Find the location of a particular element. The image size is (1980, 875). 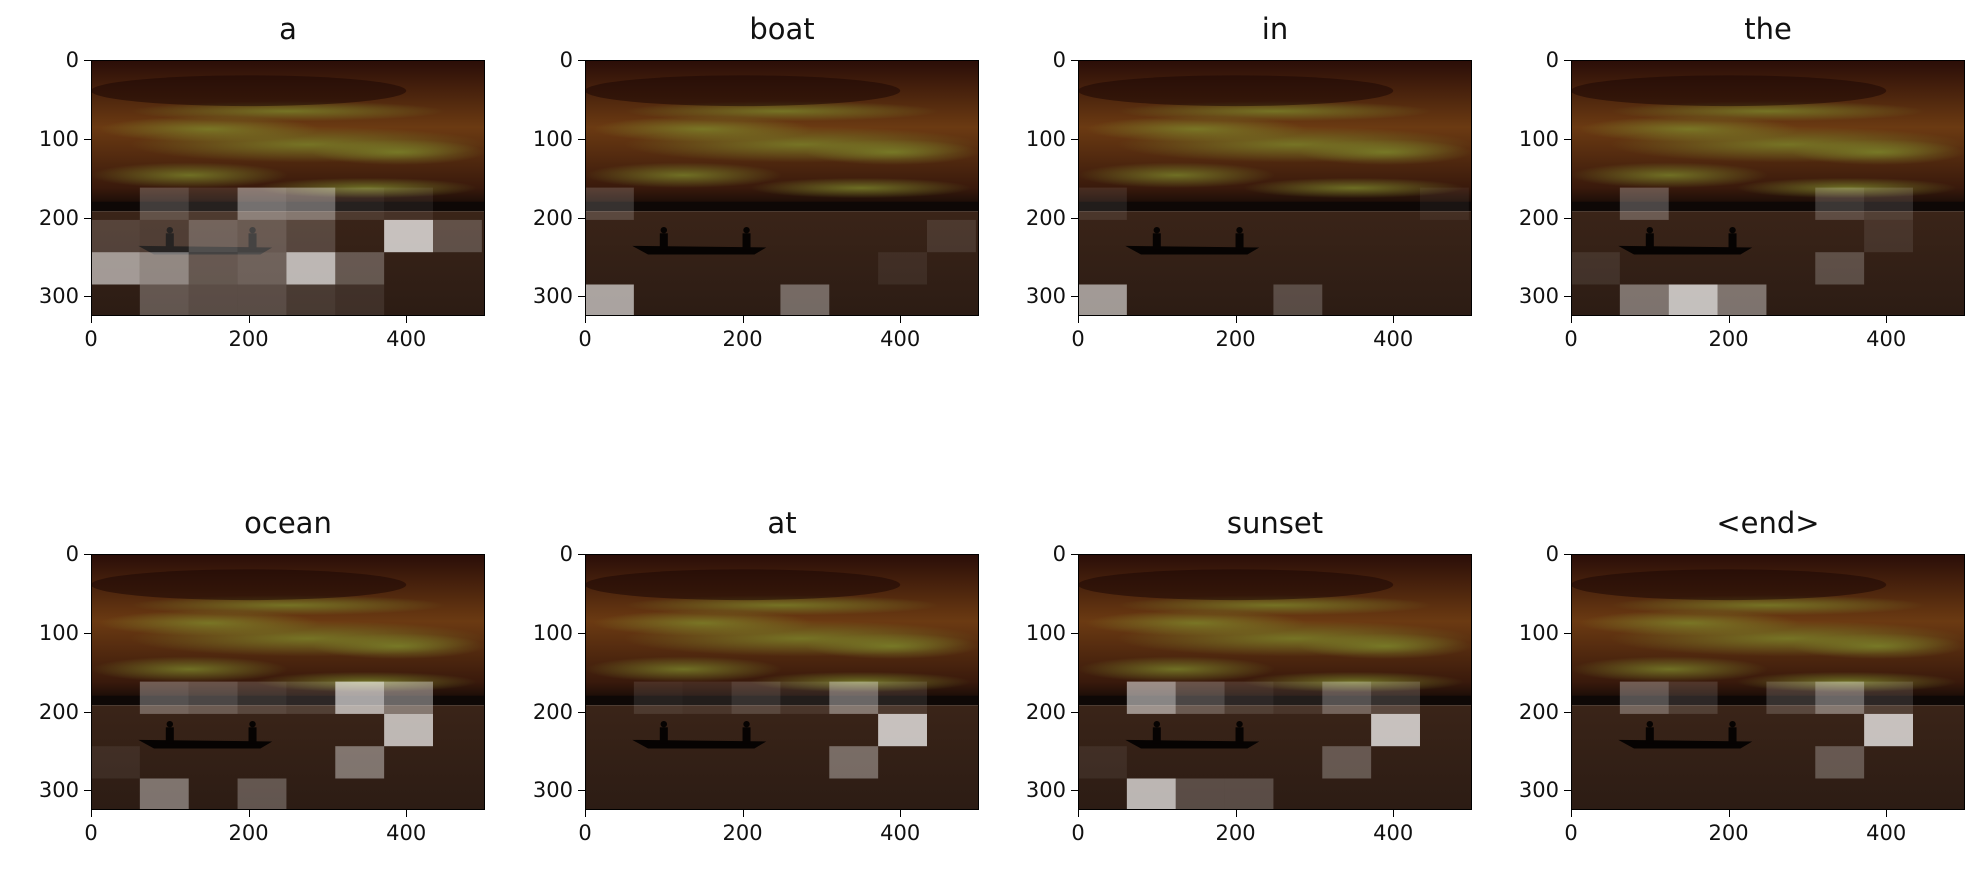

panel-title: in is located at coordinates (1275, 29).